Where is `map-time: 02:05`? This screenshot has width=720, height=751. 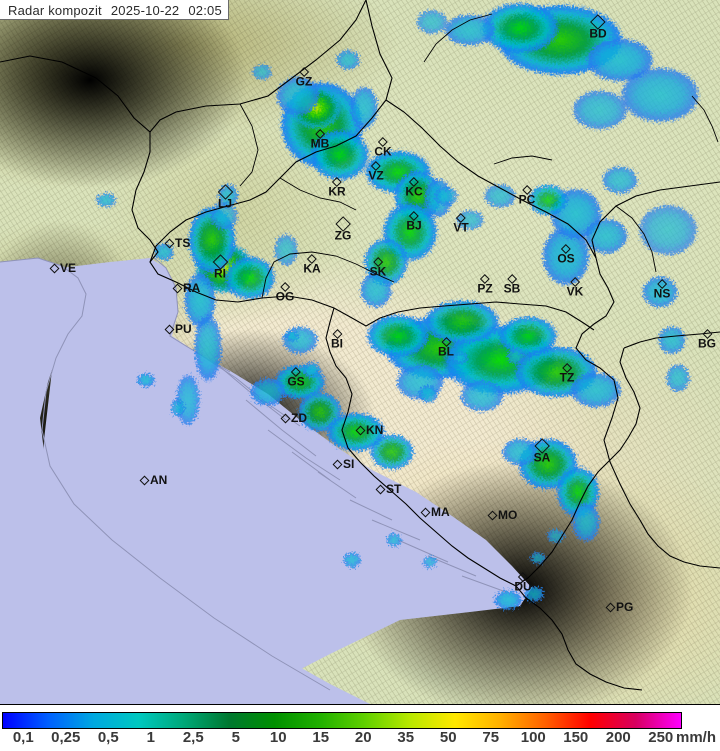 map-time: 02:05 is located at coordinates (205, 10).